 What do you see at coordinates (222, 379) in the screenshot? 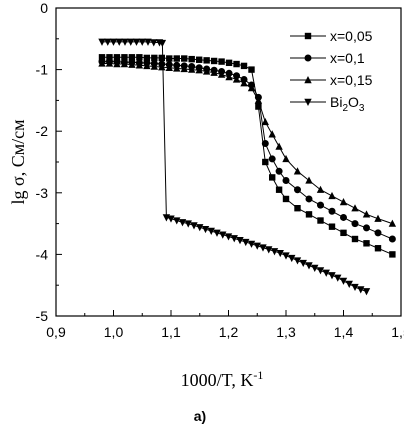
I see `x-axis-title: 1000/T, K-1` at bounding box center [222, 379].